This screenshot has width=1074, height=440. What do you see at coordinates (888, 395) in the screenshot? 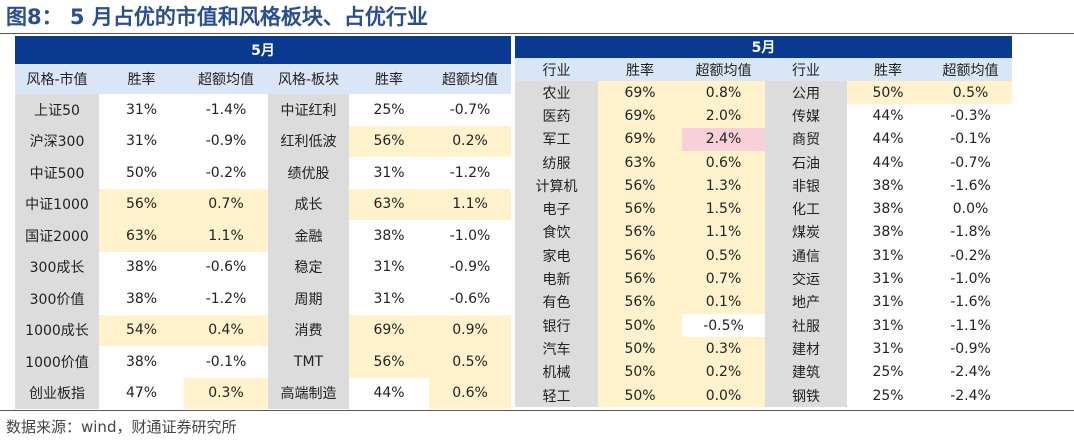
I see `table-cell: 25%` at bounding box center [888, 395].